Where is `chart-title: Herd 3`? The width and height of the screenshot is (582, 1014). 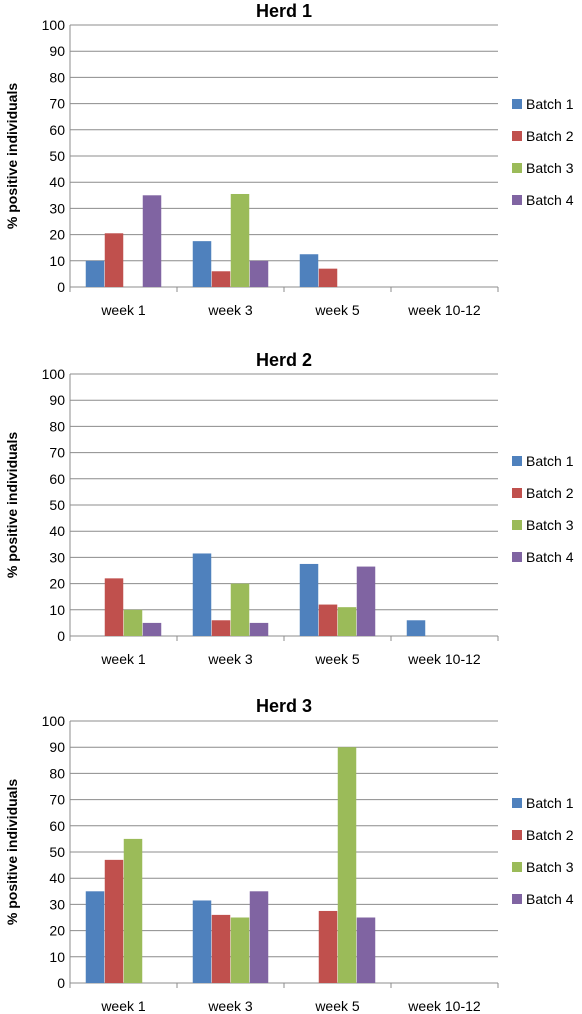
chart-title: Herd 3 is located at coordinates (284, 706).